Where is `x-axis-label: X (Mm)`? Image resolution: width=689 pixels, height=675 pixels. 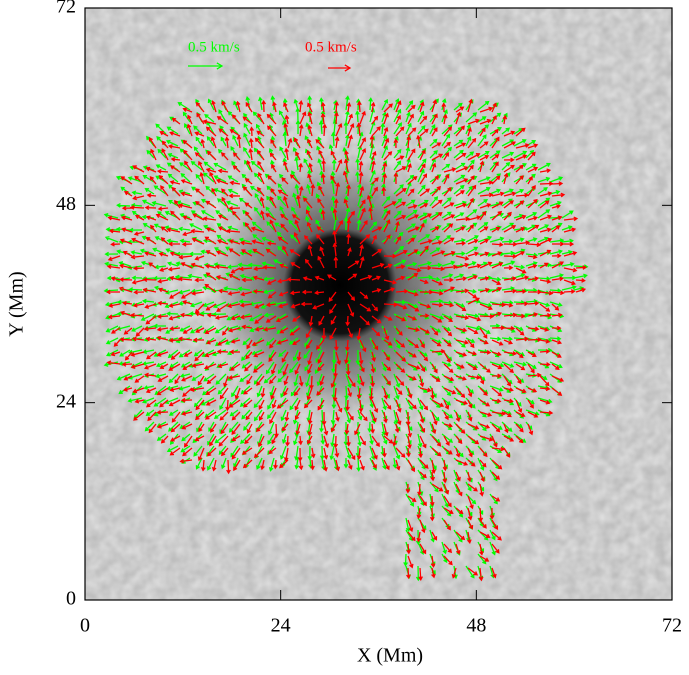 x-axis-label: X (Mm) is located at coordinates (390, 656).